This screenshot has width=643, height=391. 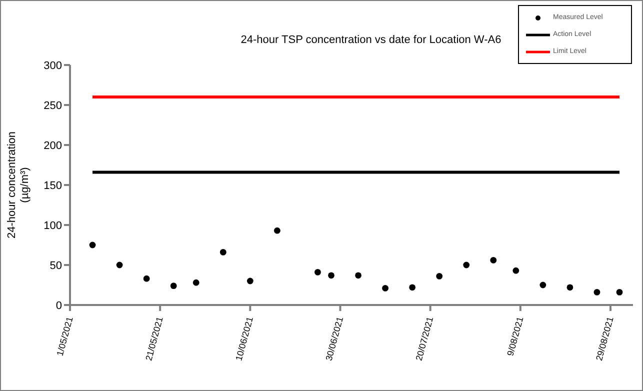 I want to click on y-tick-label: 300, so click(x=53, y=66).